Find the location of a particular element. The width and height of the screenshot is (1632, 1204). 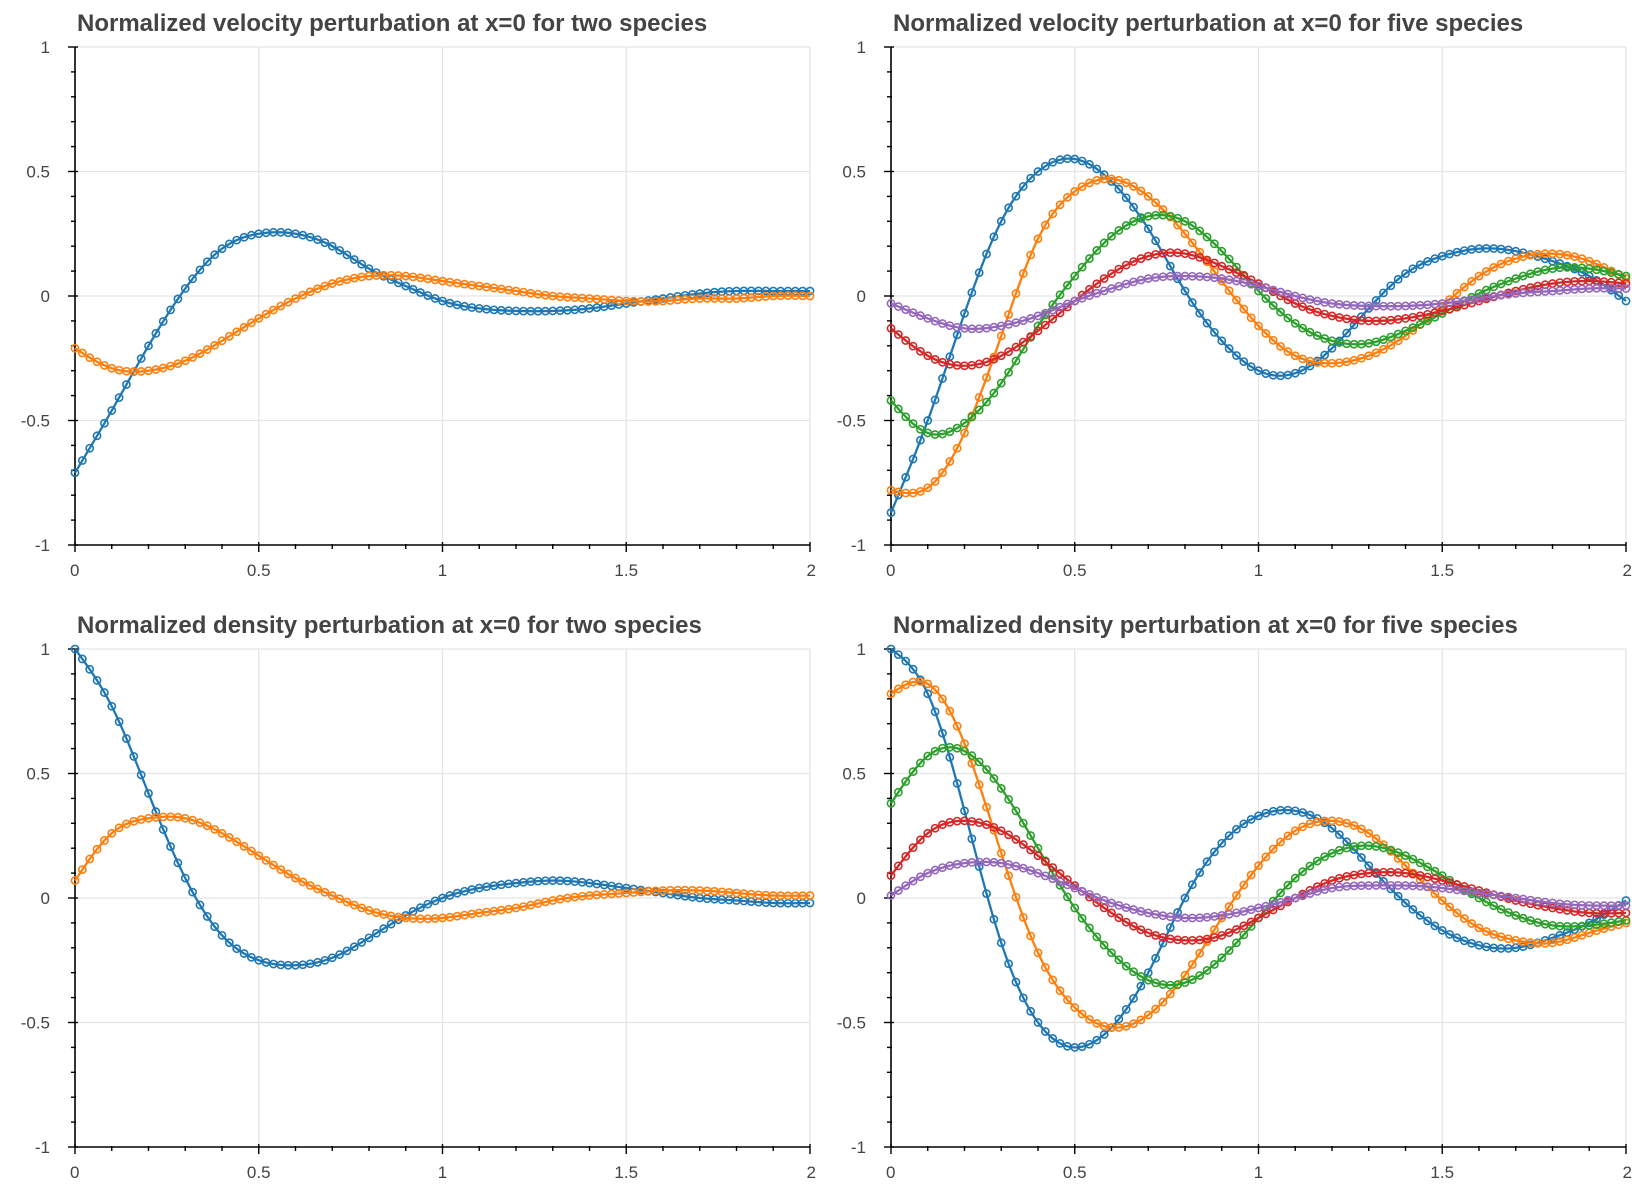

x-tick-label: 1.5 is located at coordinates (626, 570).